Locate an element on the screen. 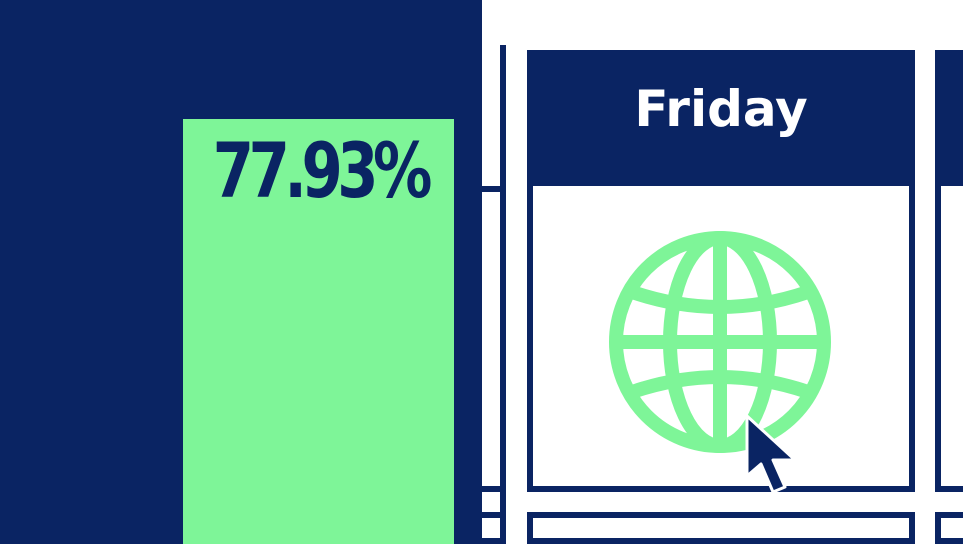 This screenshot has height=544, width=963. next-card-body is located at coordinates (949, 336).